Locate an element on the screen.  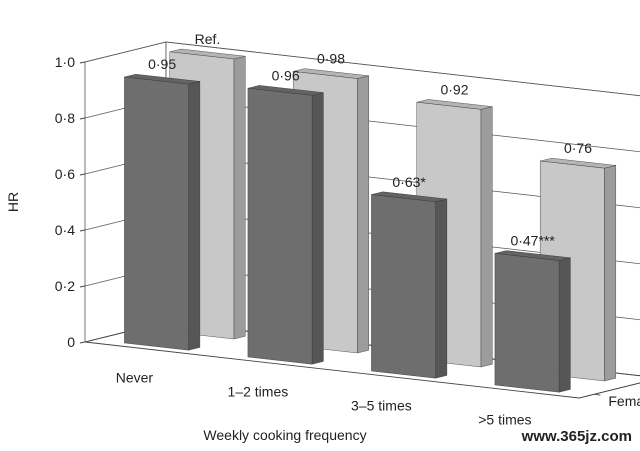
y-tick-label: 0·4 is located at coordinates (65, 230).